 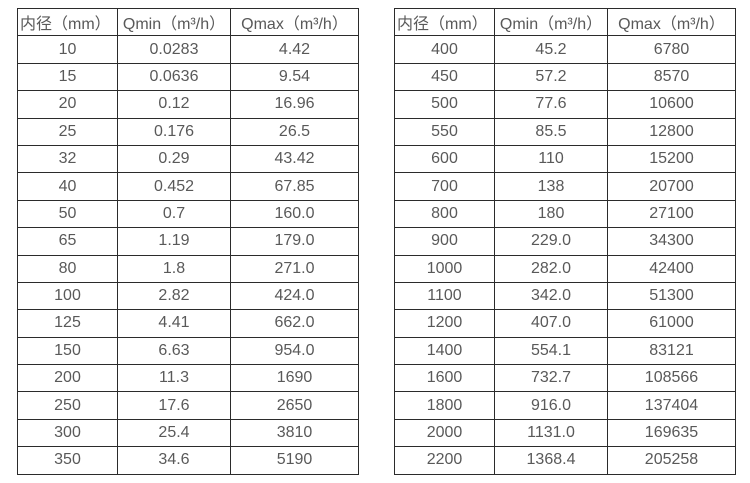 I want to click on cell-qmax: 4.42, so click(x=294, y=49).